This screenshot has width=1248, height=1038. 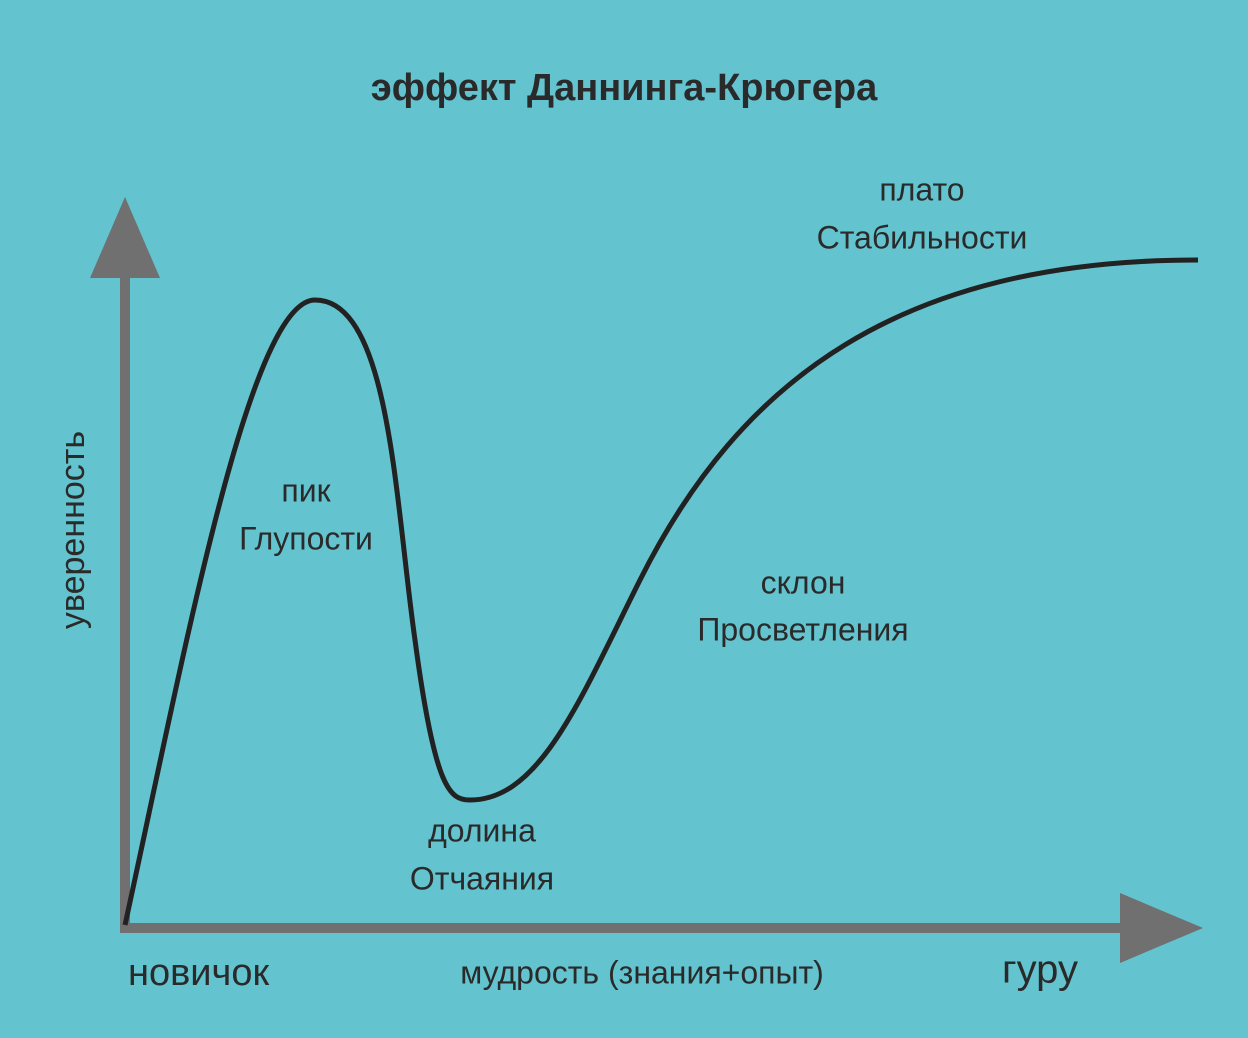 What do you see at coordinates (73, 530) in the screenshot?
I see `y-label: уверенность` at bounding box center [73, 530].